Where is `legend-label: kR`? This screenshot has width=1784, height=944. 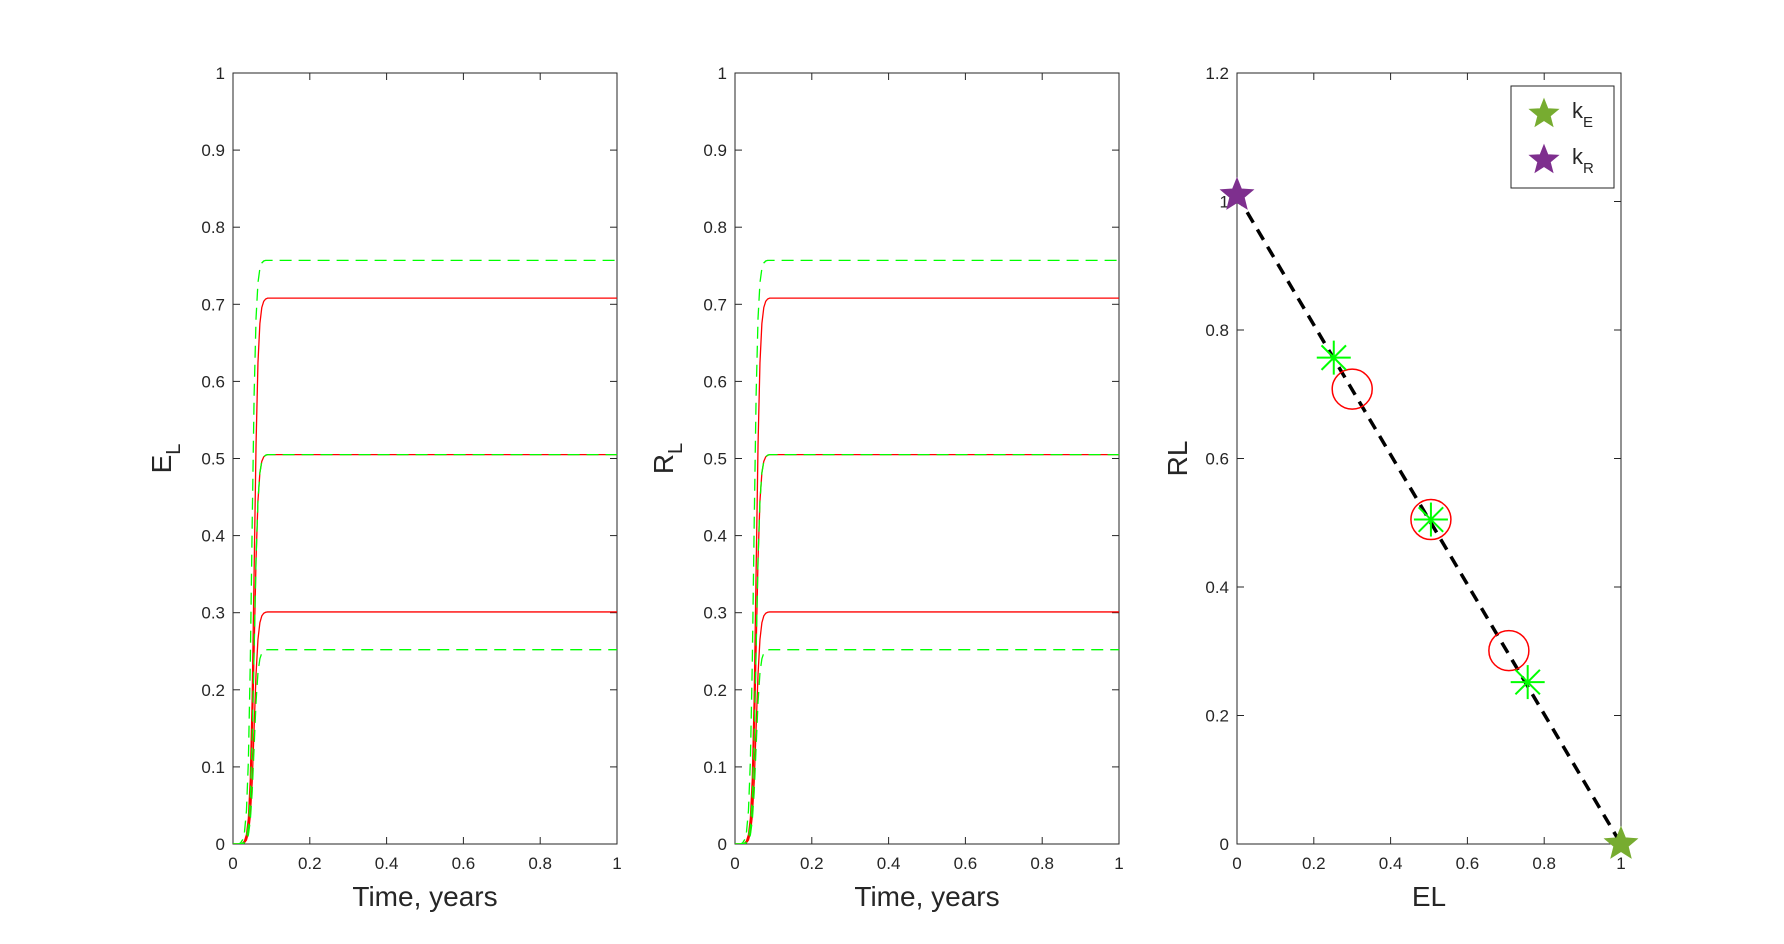
legend-label: kR is located at coordinates (1583, 160).